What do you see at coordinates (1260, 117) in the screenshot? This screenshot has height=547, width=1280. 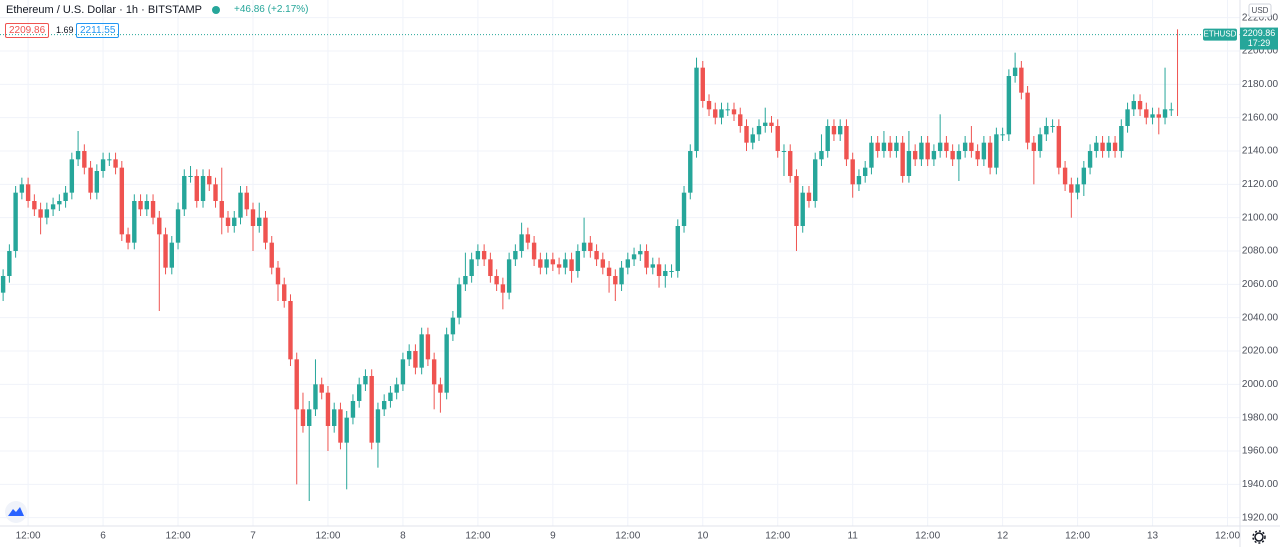 I see `y-tick-label: 2160.00` at bounding box center [1260, 117].